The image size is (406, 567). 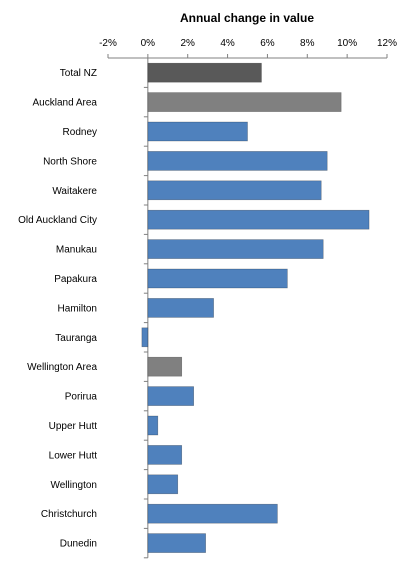 I want to click on x-tick-label: 0%, so click(x=148, y=43).